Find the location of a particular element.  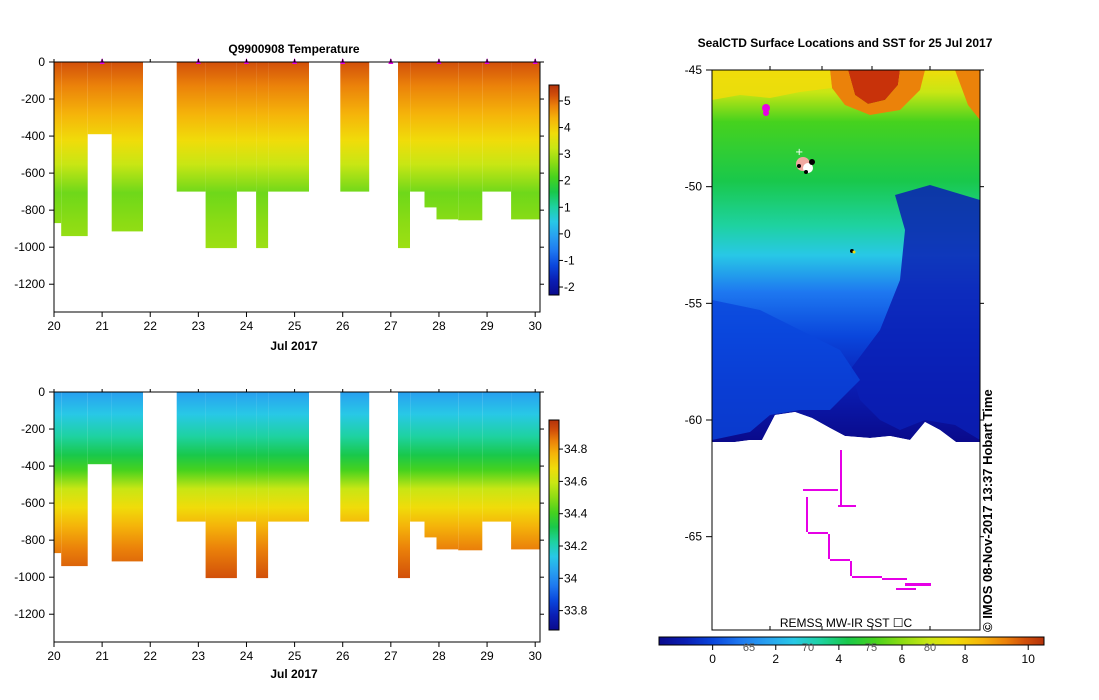

sst-colorbar-tick-label: 2 is located at coordinates (775, 659).